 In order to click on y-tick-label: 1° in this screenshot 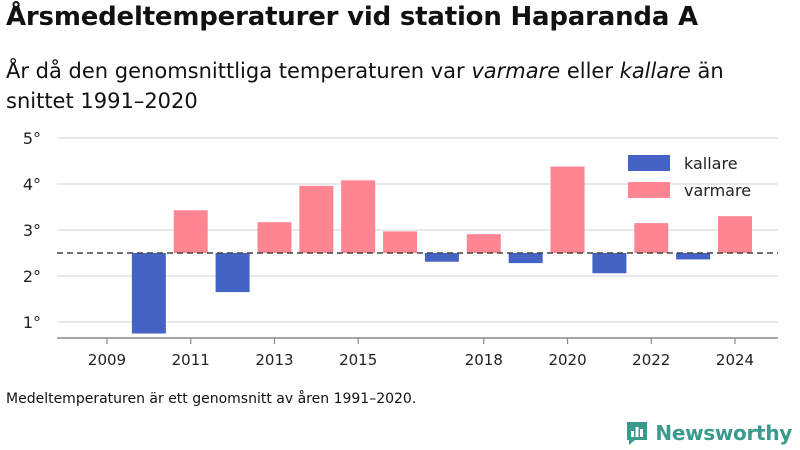, I will do `click(32, 322)`.